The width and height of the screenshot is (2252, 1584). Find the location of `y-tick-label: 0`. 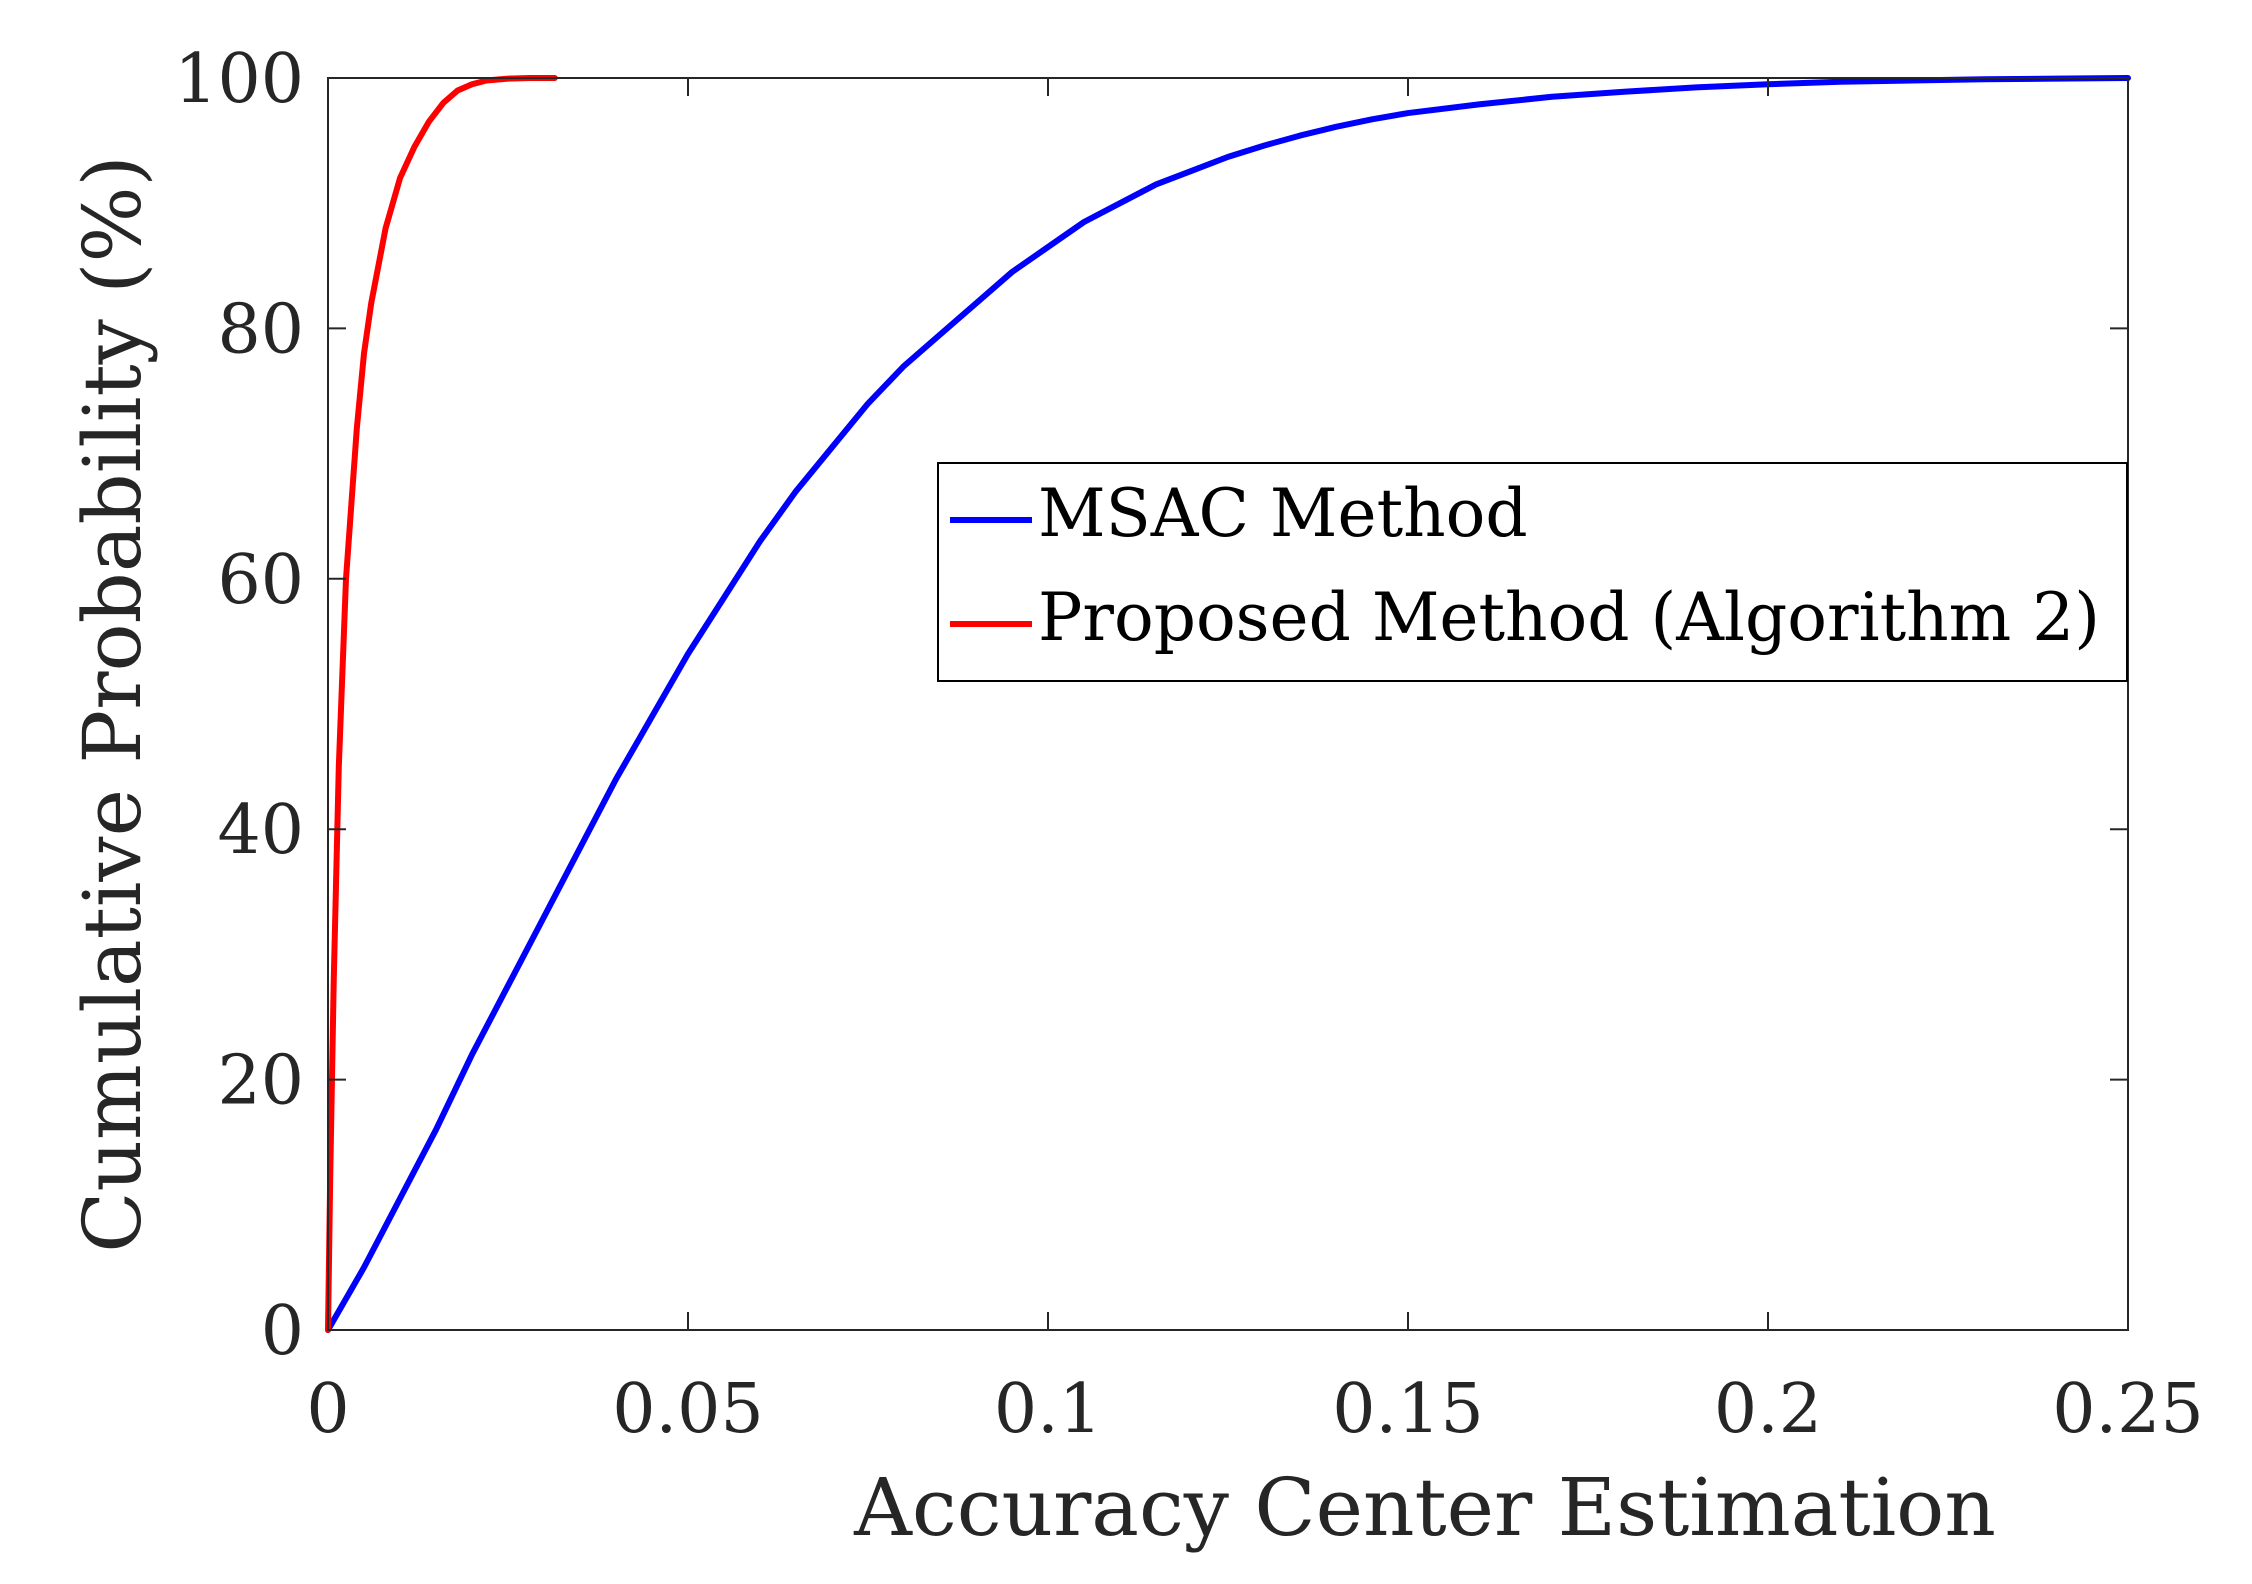

y-tick-label: 0 is located at coordinates (282, 1331).